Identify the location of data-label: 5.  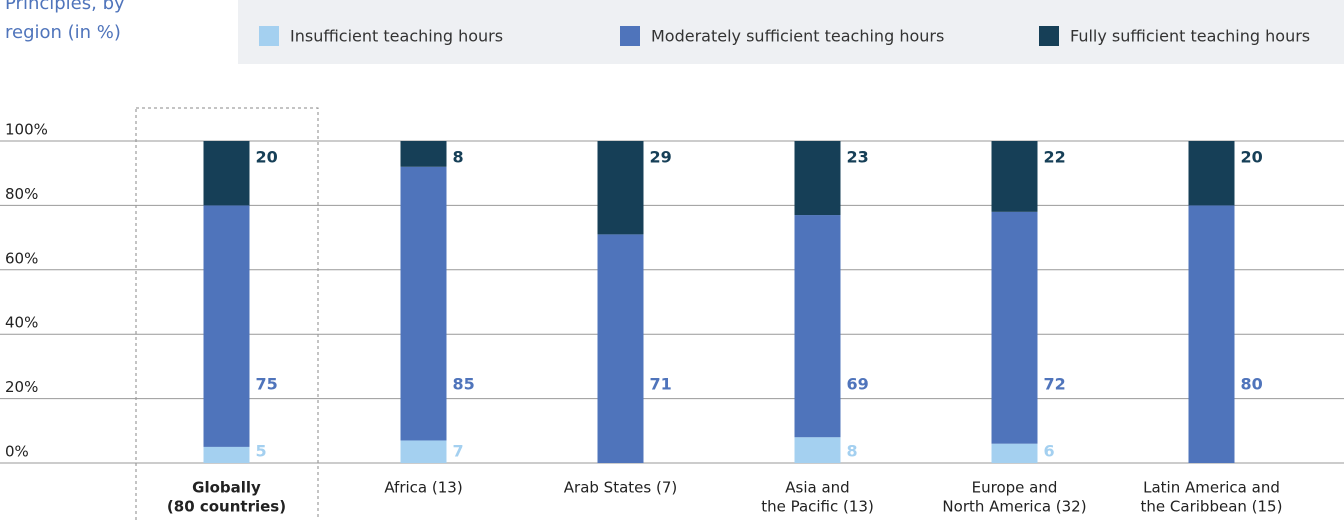
(261, 451).